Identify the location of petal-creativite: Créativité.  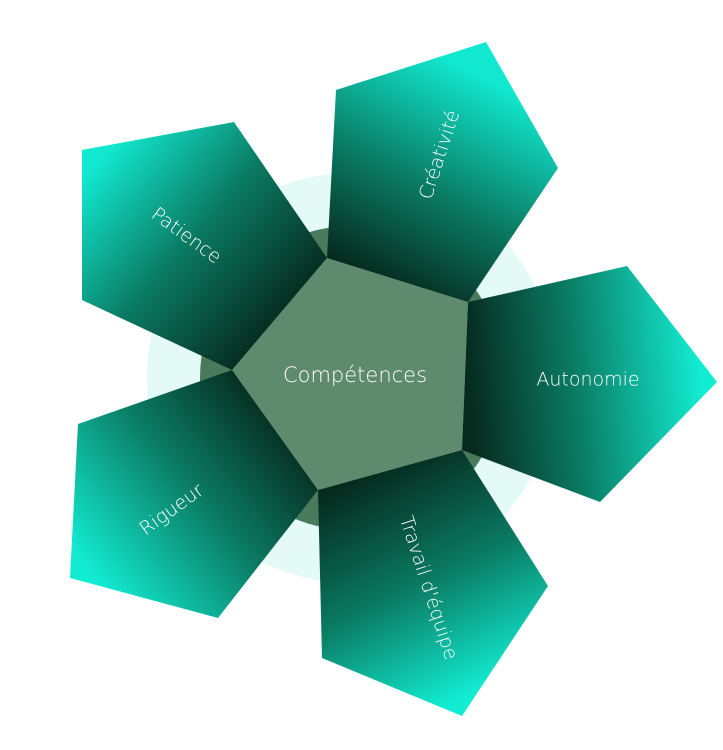
(442, 172).